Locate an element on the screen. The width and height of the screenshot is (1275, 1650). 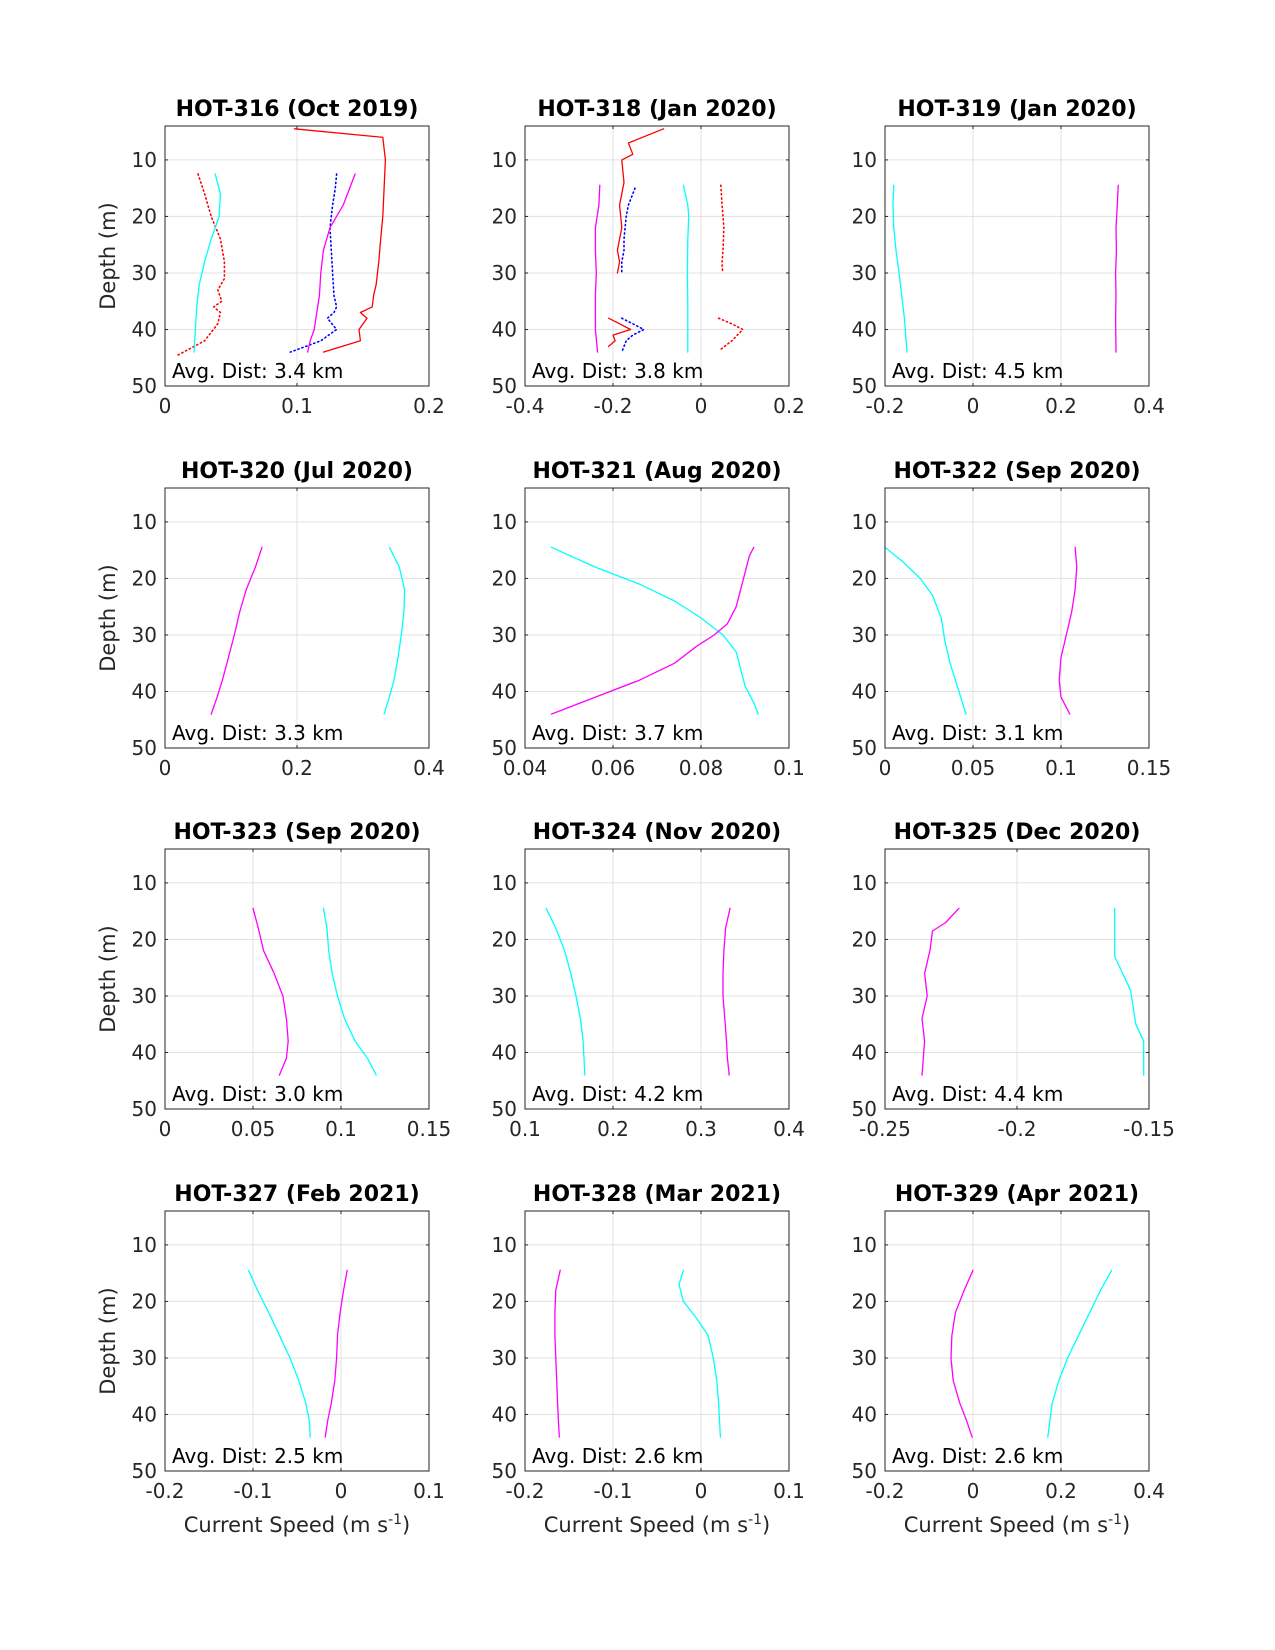
avg-dist-label: Avg. Dist: 3.4 km is located at coordinates (257, 371).